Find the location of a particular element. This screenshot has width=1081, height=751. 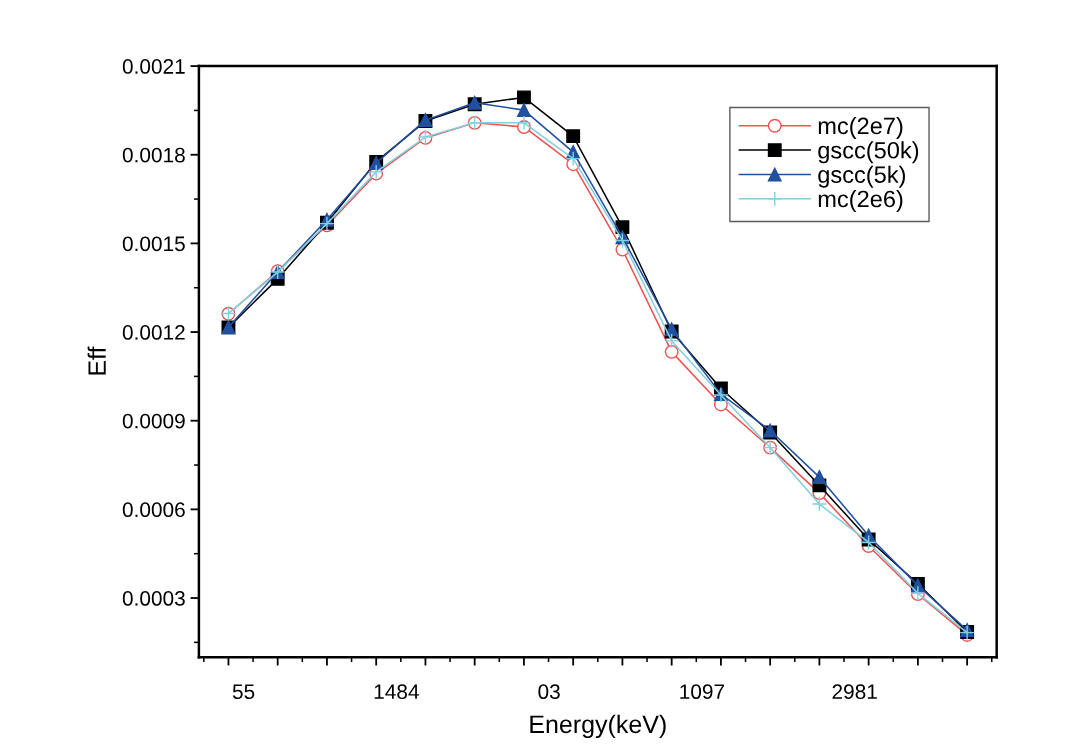

text: 03 is located at coordinates (549, 692).